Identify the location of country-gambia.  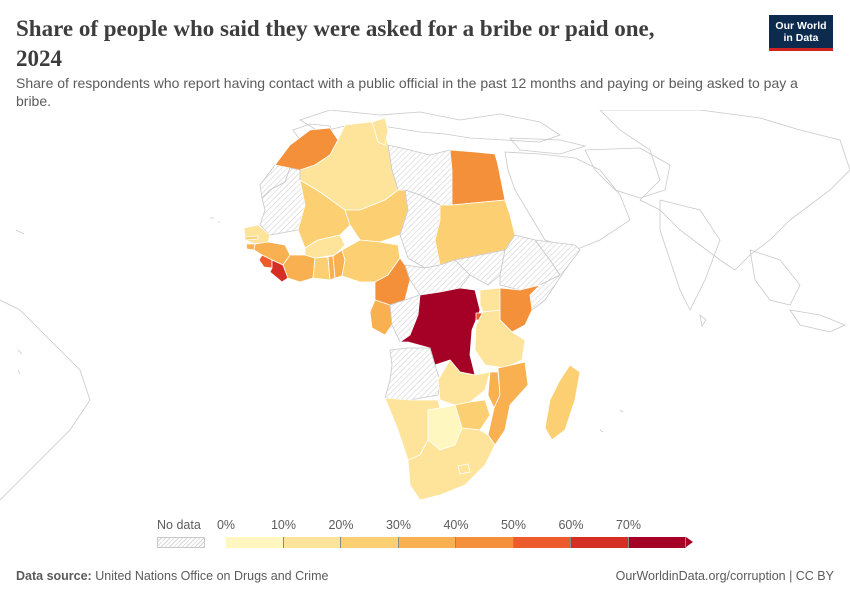
(251, 238).